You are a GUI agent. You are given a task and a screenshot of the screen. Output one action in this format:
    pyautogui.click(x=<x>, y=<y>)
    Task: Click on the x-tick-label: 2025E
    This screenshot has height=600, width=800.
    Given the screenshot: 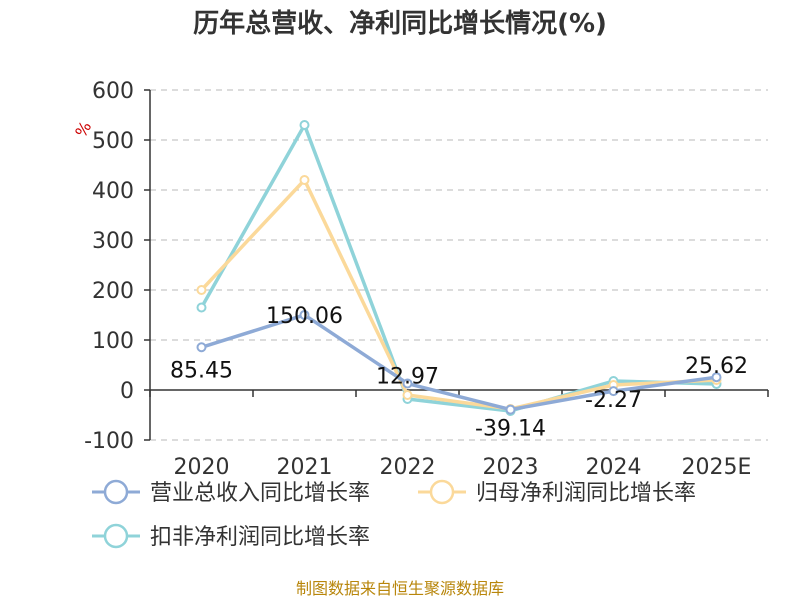 What is the action you would take?
    pyautogui.click(x=717, y=467)
    